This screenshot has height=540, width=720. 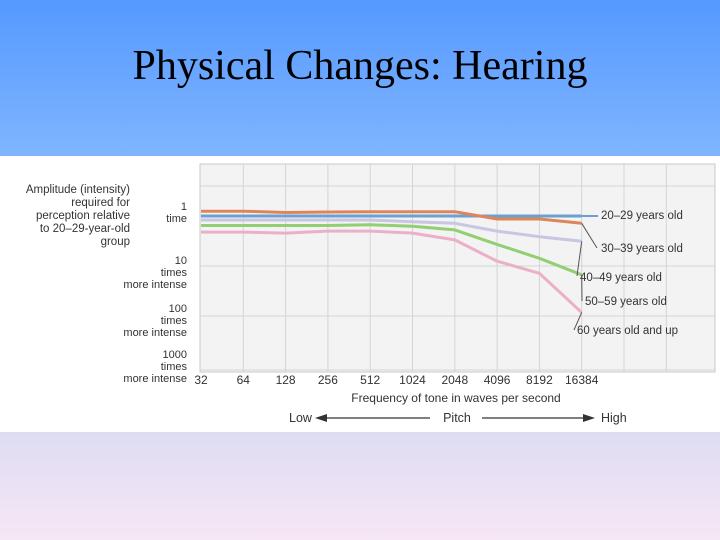 What do you see at coordinates (455, 398) in the screenshot?
I see `x-axis-label: Frequency of tone in waves per second` at bounding box center [455, 398].